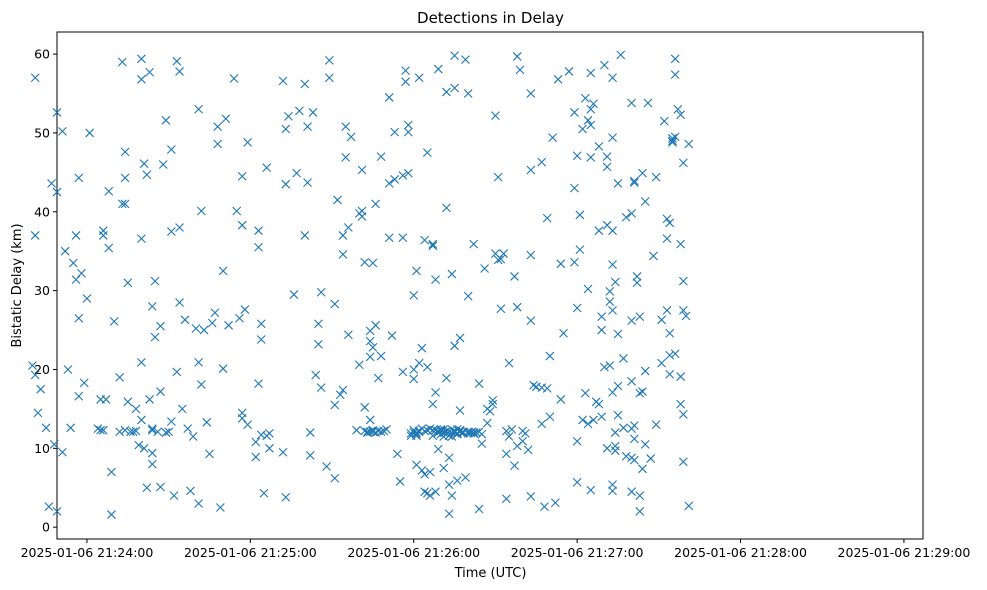 This screenshot has height=590, width=987. Describe the element at coordinates (42, 132) in the screenshot. I see `y-tick-label: 50` at that location.